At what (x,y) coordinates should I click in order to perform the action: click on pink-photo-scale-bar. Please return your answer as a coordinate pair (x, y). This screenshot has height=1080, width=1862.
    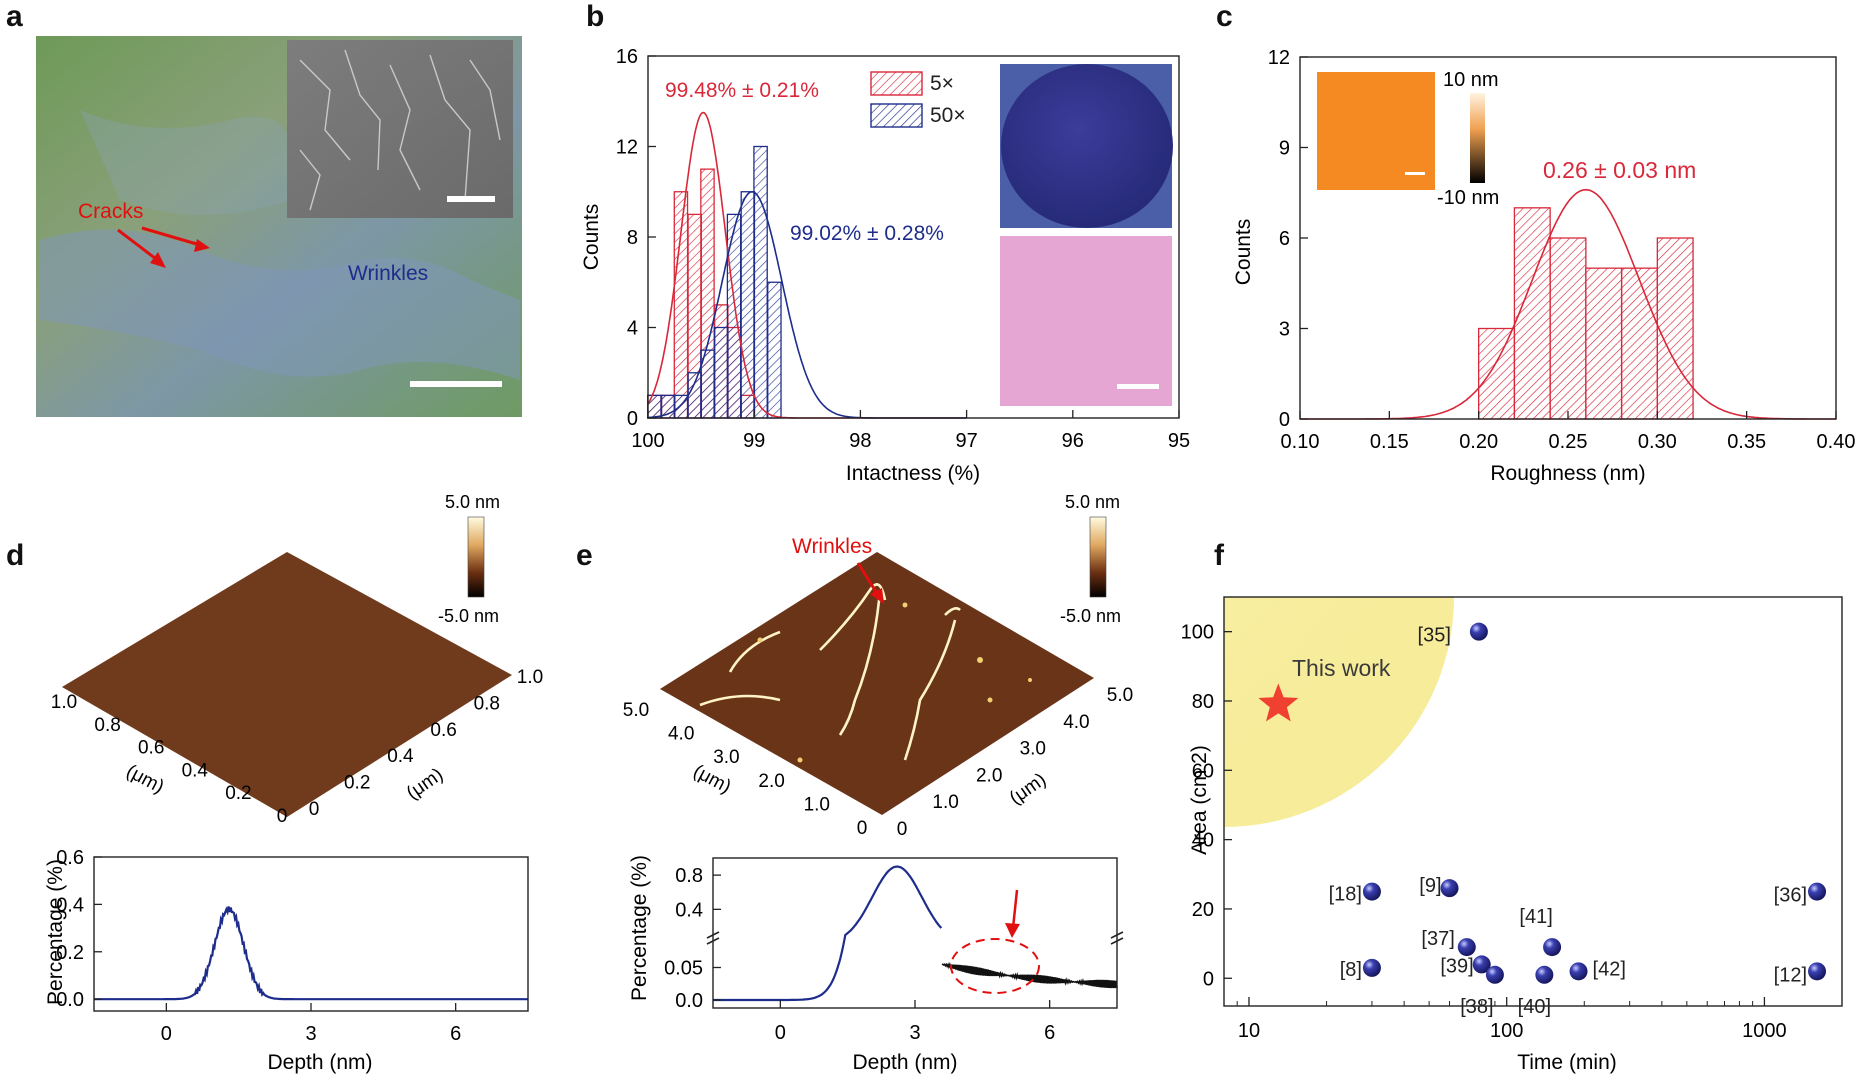
    Looking at the image, I should click on (1138, 386).